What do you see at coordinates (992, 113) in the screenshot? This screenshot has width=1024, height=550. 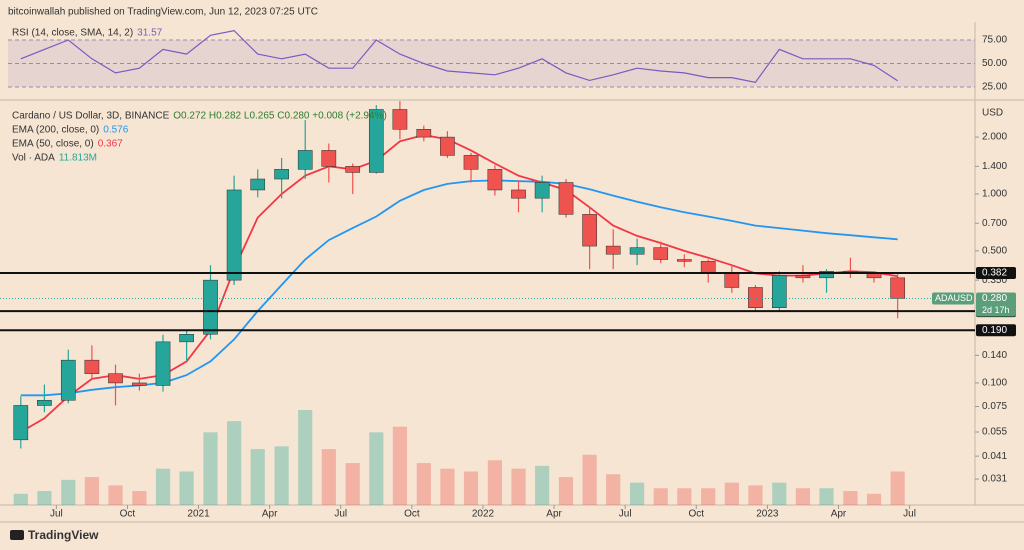 I see `y-unit: USD` at bounding box center [992, 113].